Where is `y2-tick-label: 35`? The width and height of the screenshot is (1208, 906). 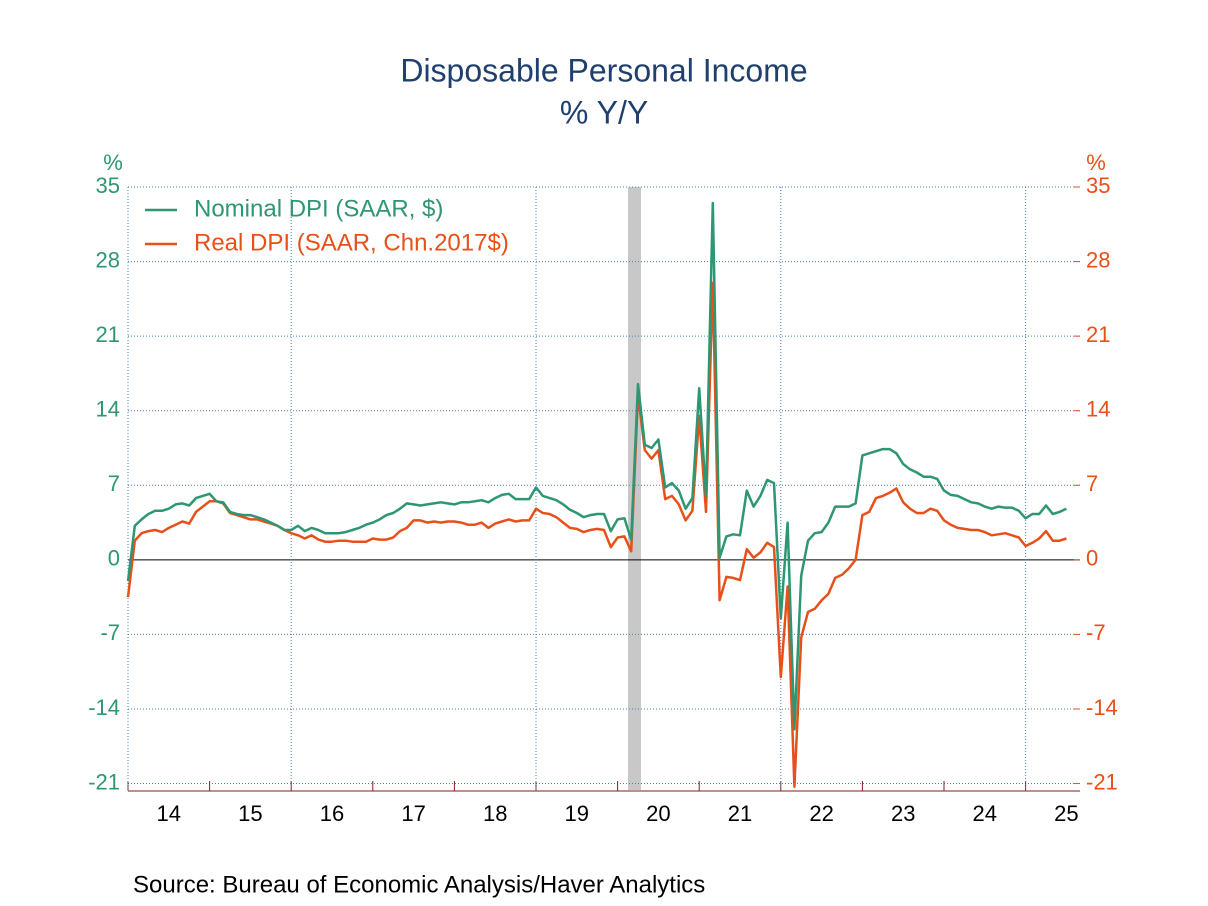 y2-tick-label: 35 is located at coordinates (1098, 185).